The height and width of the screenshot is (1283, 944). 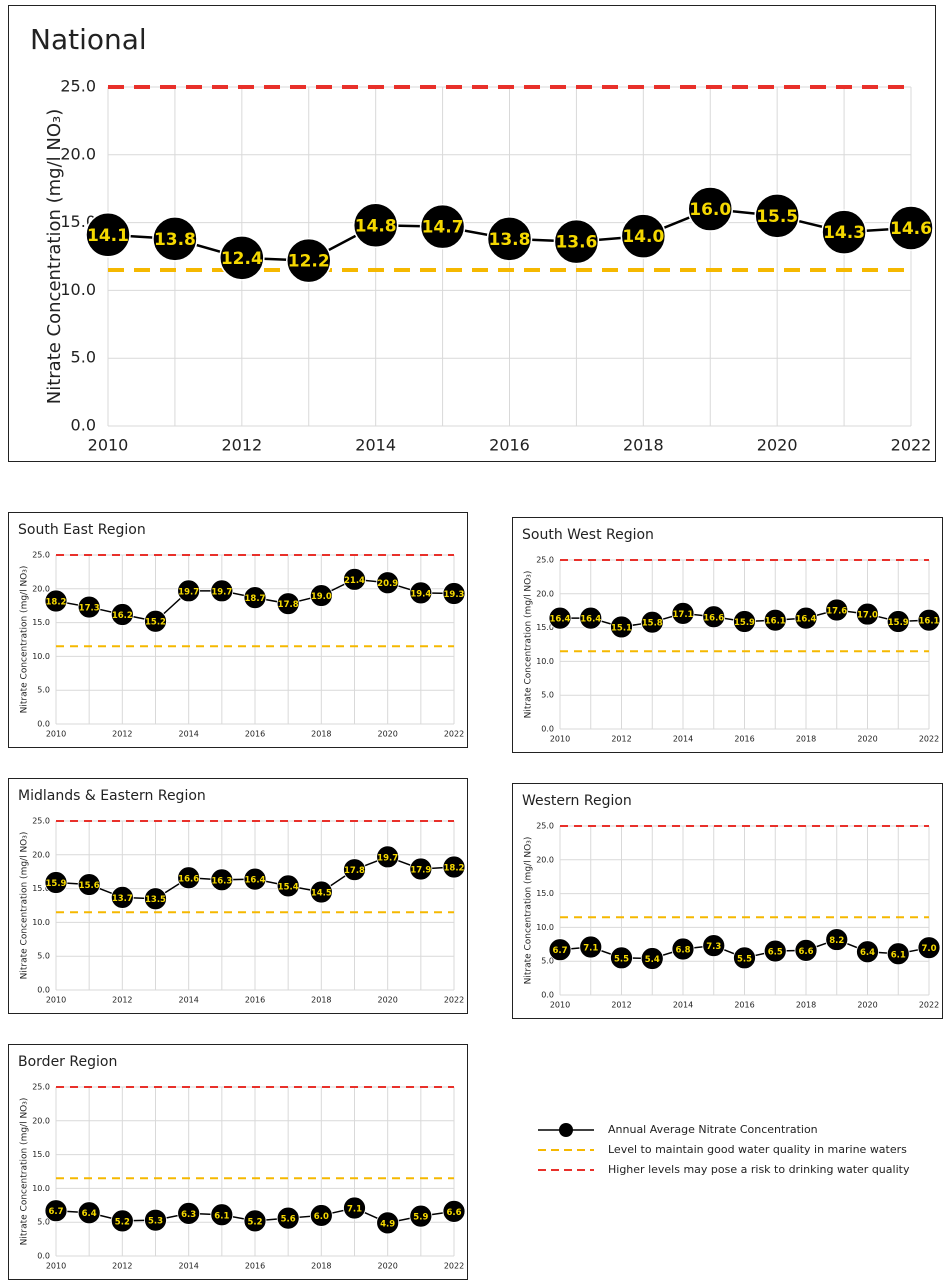 What do you see at coordinates (867, 616) in the screenshot?
I see `data-label: 17.0` at bounding box center [867, 616].